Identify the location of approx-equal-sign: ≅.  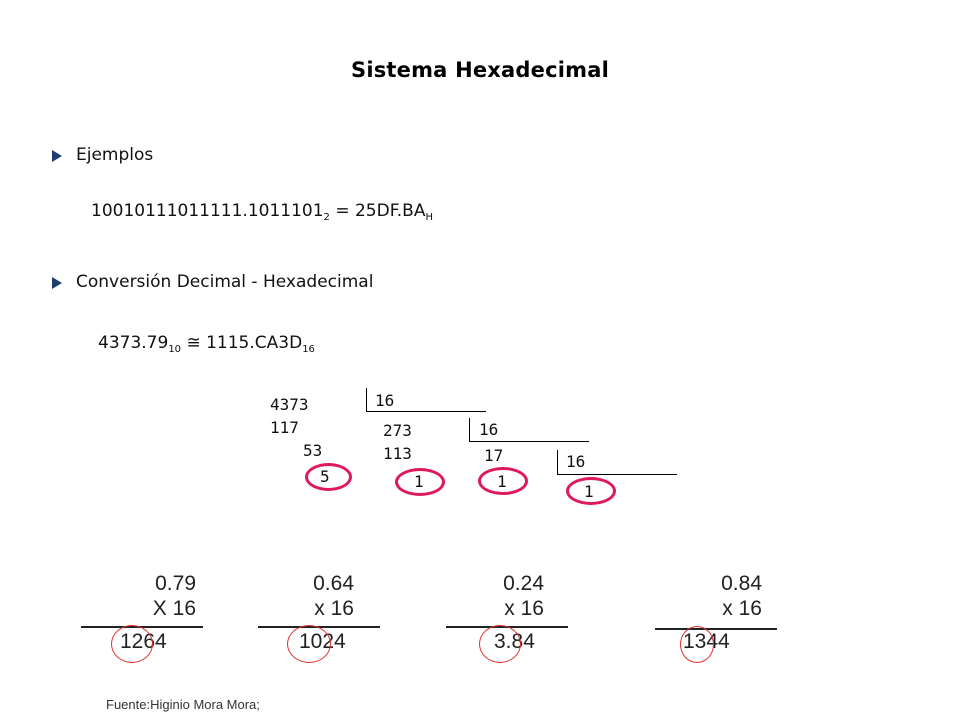
(194, 343).